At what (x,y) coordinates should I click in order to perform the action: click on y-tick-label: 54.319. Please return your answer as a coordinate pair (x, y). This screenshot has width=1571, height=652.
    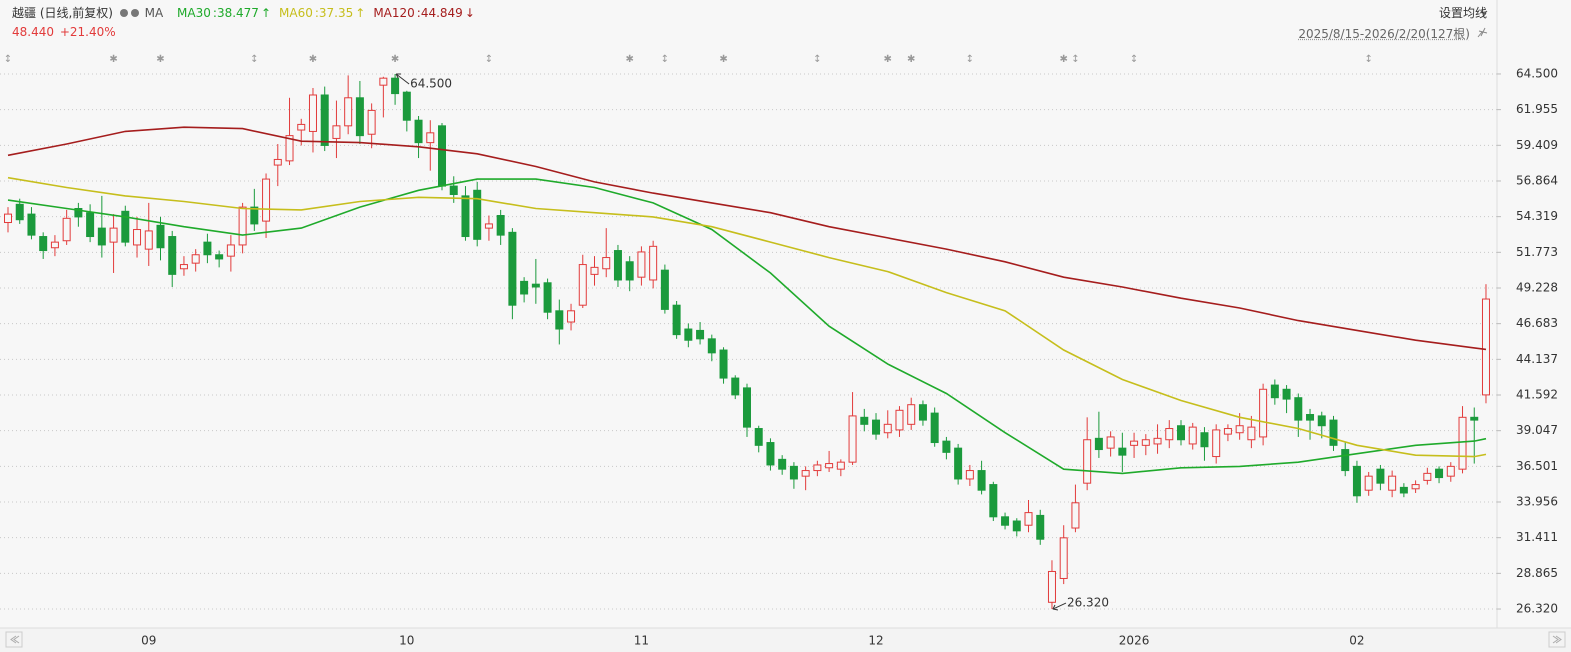
    Looking at the image, I should click on (1537, 216).